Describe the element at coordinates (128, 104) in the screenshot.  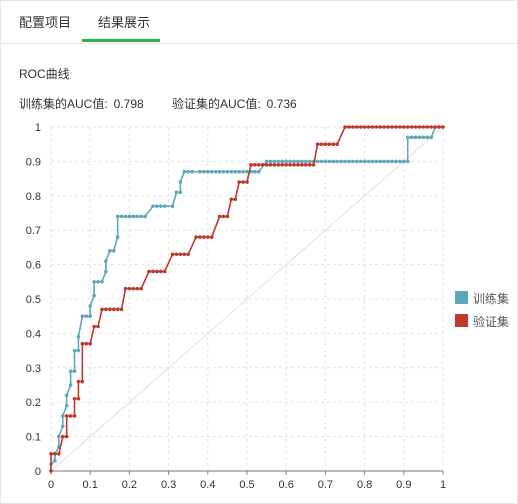
I see `train-auc-value: 0.798` at that location.